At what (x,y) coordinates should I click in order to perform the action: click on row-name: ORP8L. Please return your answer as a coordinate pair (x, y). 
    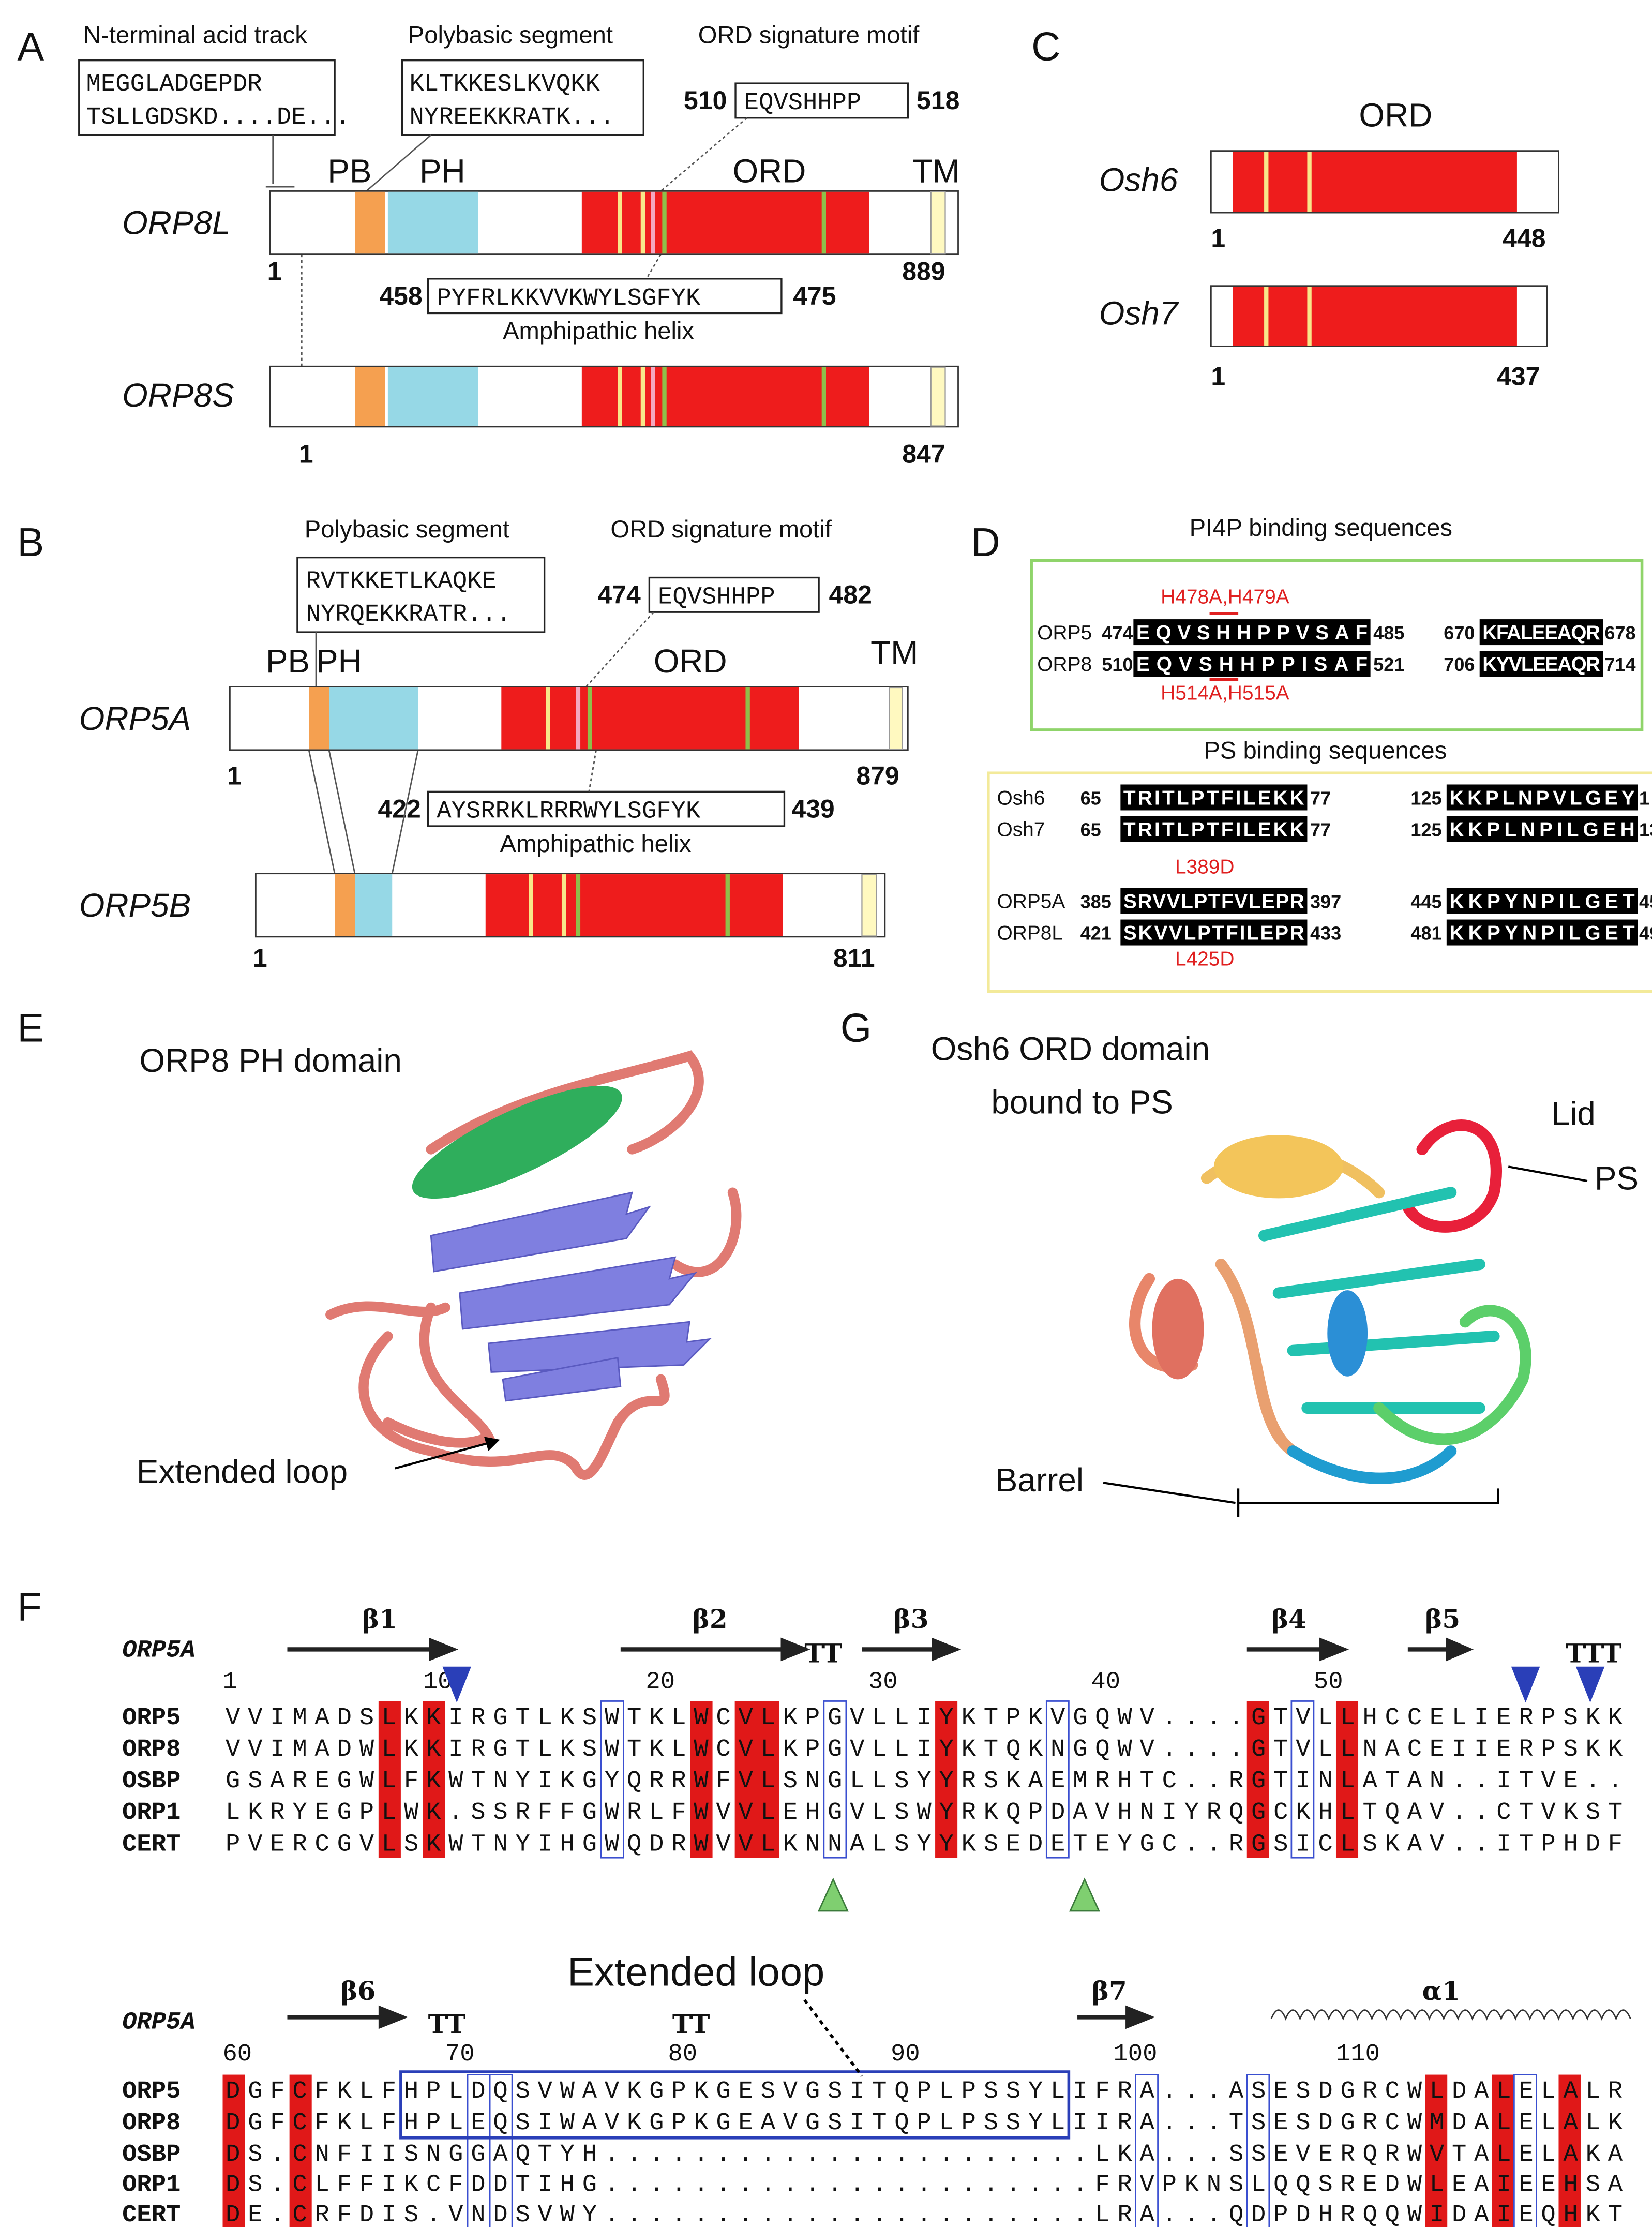
    Looking at the image, I should click on (1030, 933).